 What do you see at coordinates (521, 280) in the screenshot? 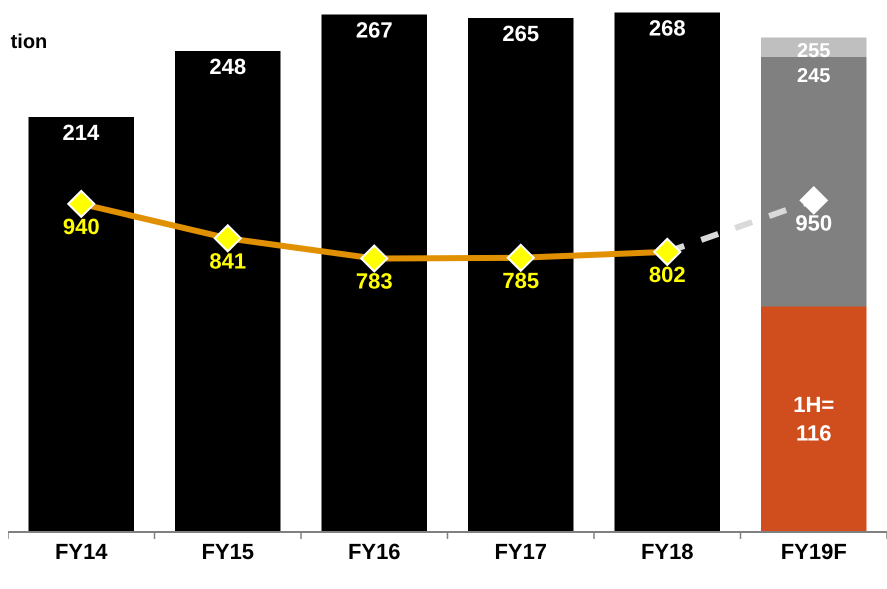
I see `data-label: 785` at bounding box center [521, 280].